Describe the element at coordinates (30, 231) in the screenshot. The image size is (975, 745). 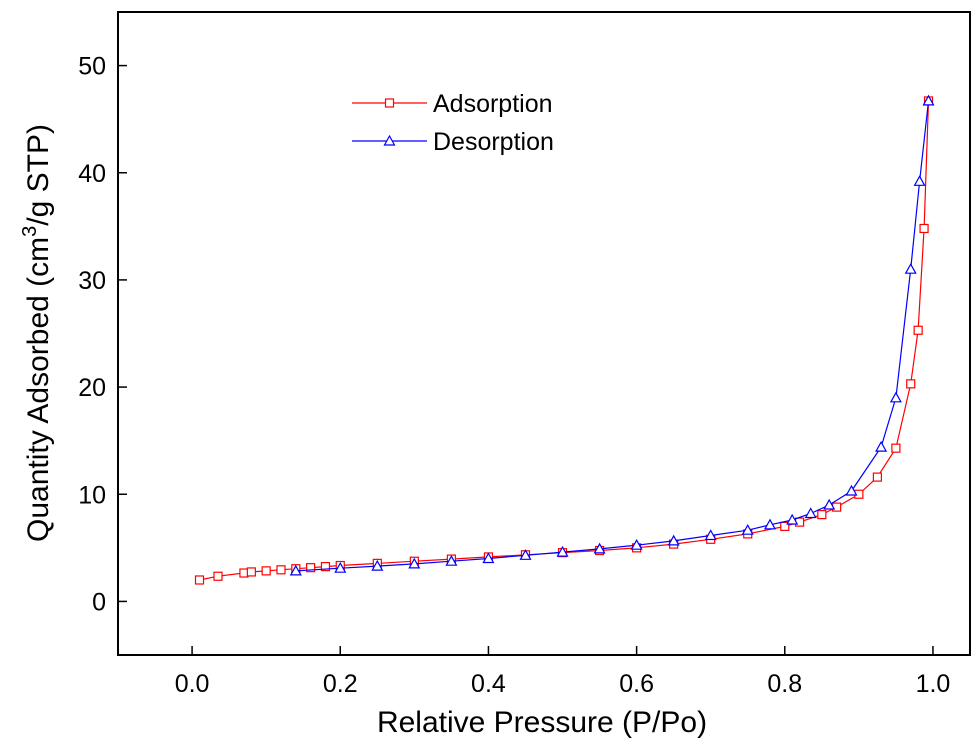
I see `y-axis-title-superscript: 3` at that location.